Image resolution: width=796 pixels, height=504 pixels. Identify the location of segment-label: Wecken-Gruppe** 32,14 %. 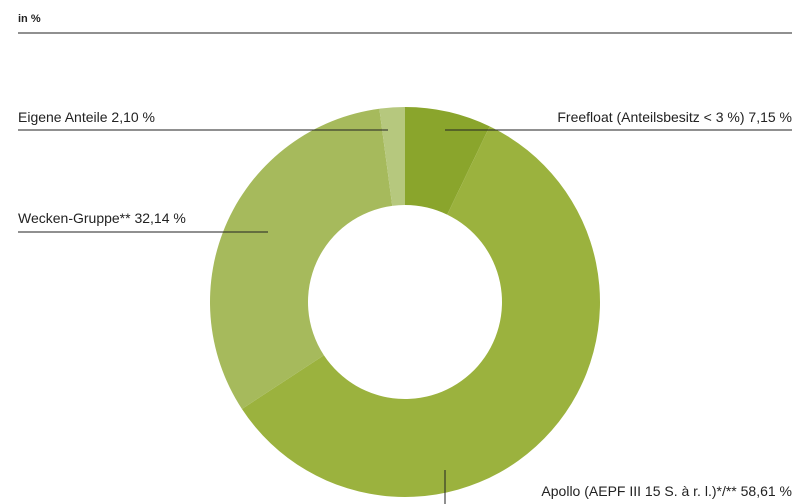
(102, 218).